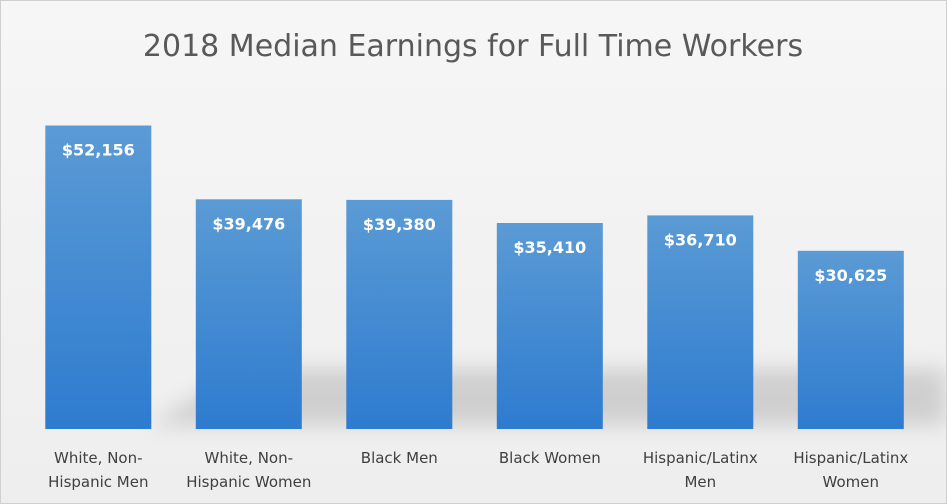  What do you see at coordinates (700, 239) in the screenshot?
I see `bar-value-label: $36,710` at bounding box center [700, 239].